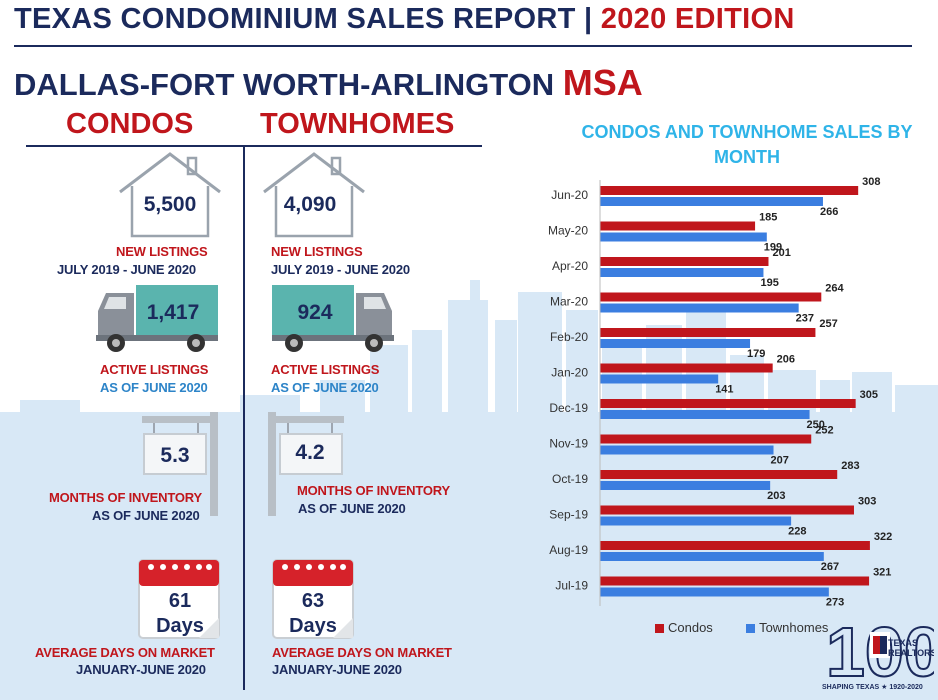 Image resolution: width=938 pixels, height=700 pixels. Describe the element at coordinates (773, 248) in the screenshot. I see `townhomes-value-may-20: 199` at that location.